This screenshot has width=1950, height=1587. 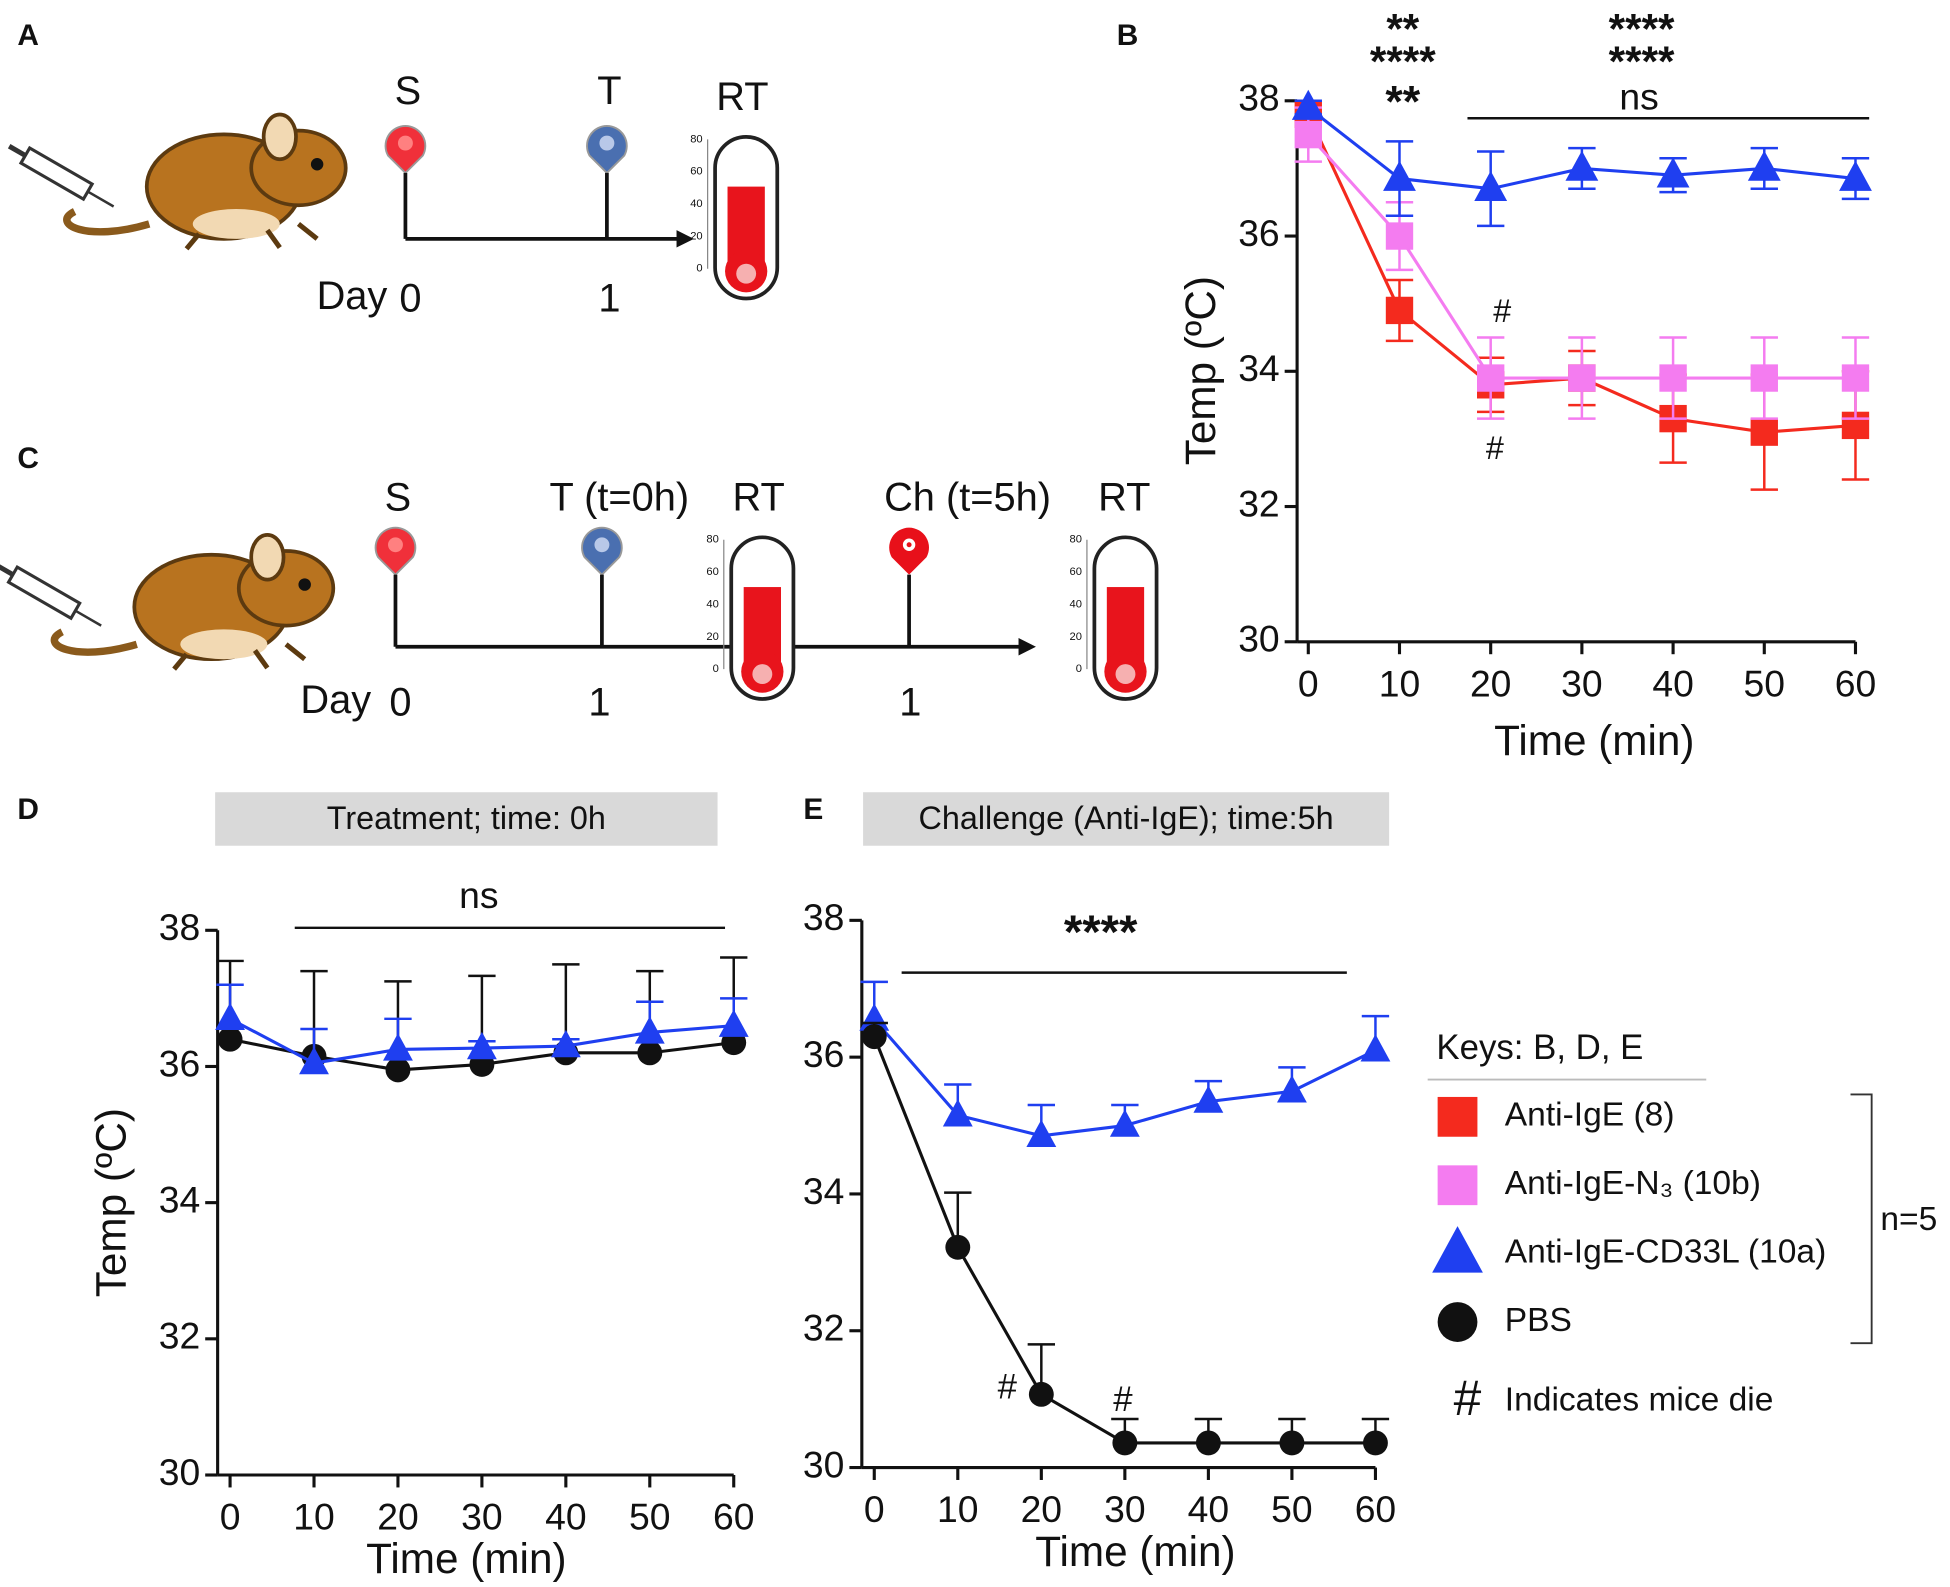 What do you see at coordinates (1126, 818) in the screenshot?
I see `subtitle: Challenge (Anti-IgE); time:5h` at bounding box center [1126, 818].